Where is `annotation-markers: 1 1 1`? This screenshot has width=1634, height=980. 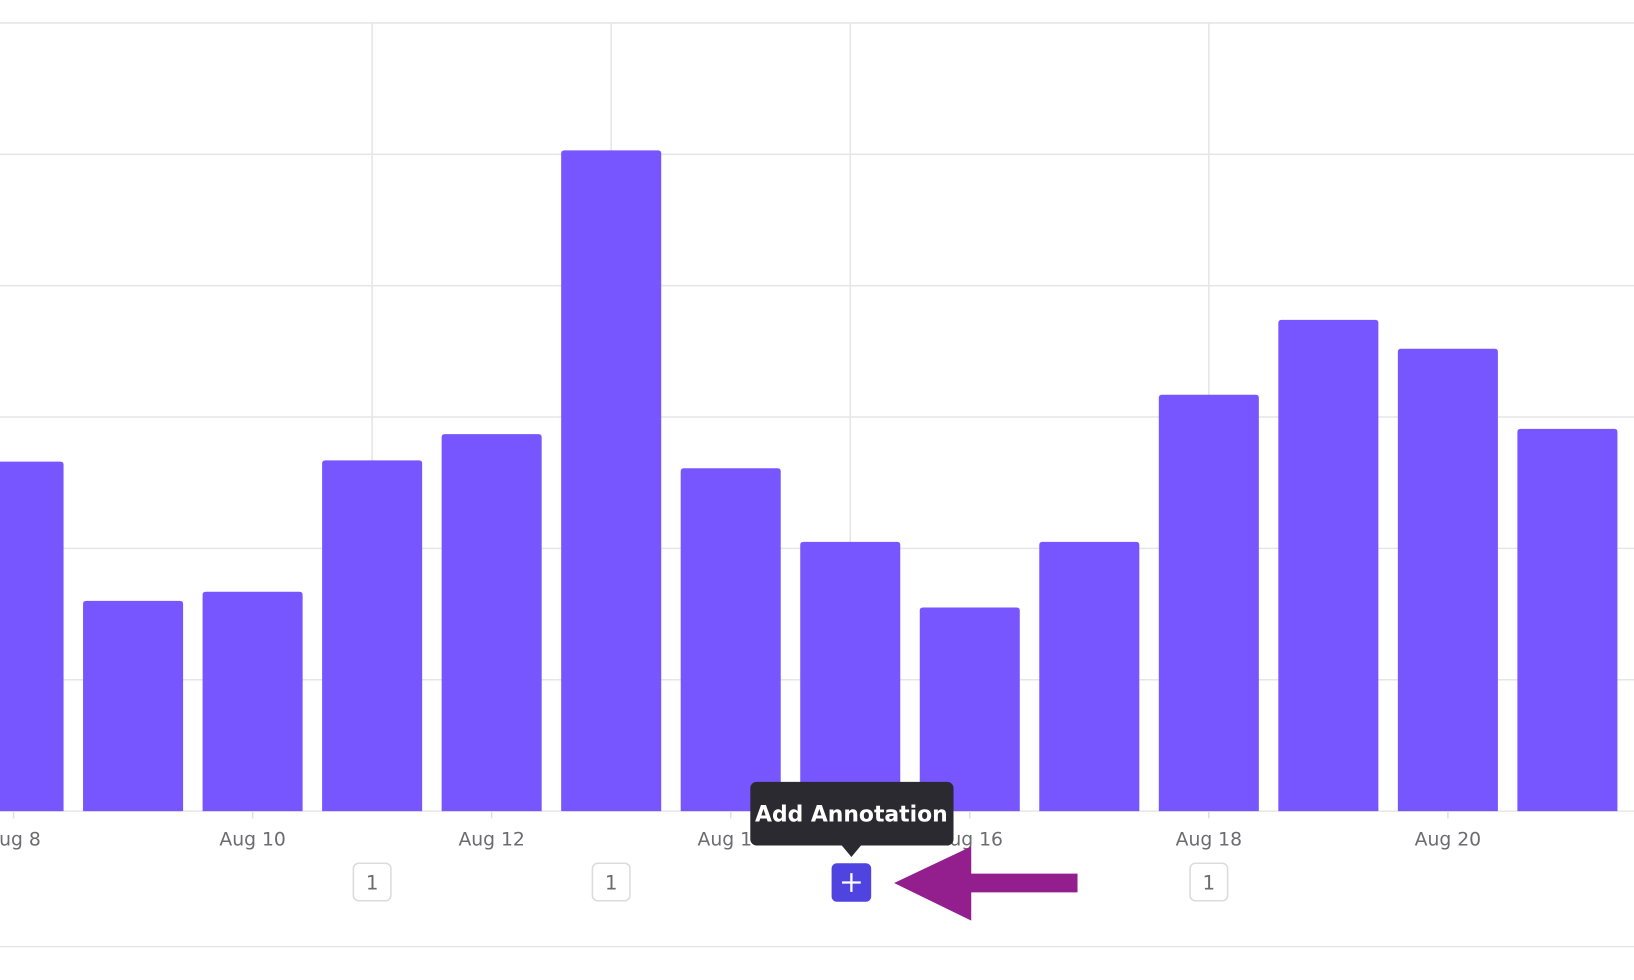 annotation-markers: 1 1 1 is located at coordinates (790, 882).